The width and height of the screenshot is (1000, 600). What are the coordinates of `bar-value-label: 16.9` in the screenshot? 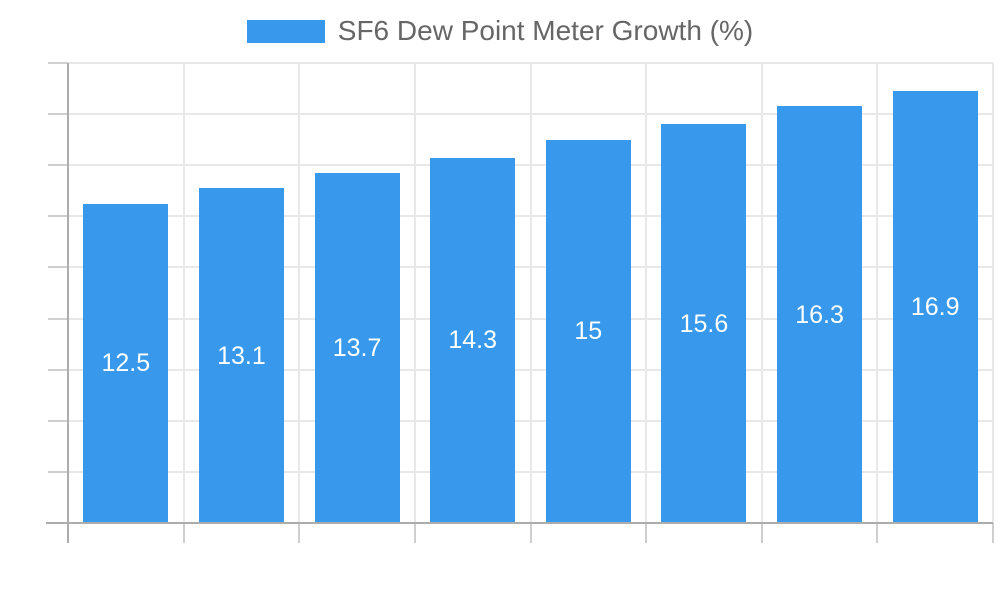 It's located at (935, 307).